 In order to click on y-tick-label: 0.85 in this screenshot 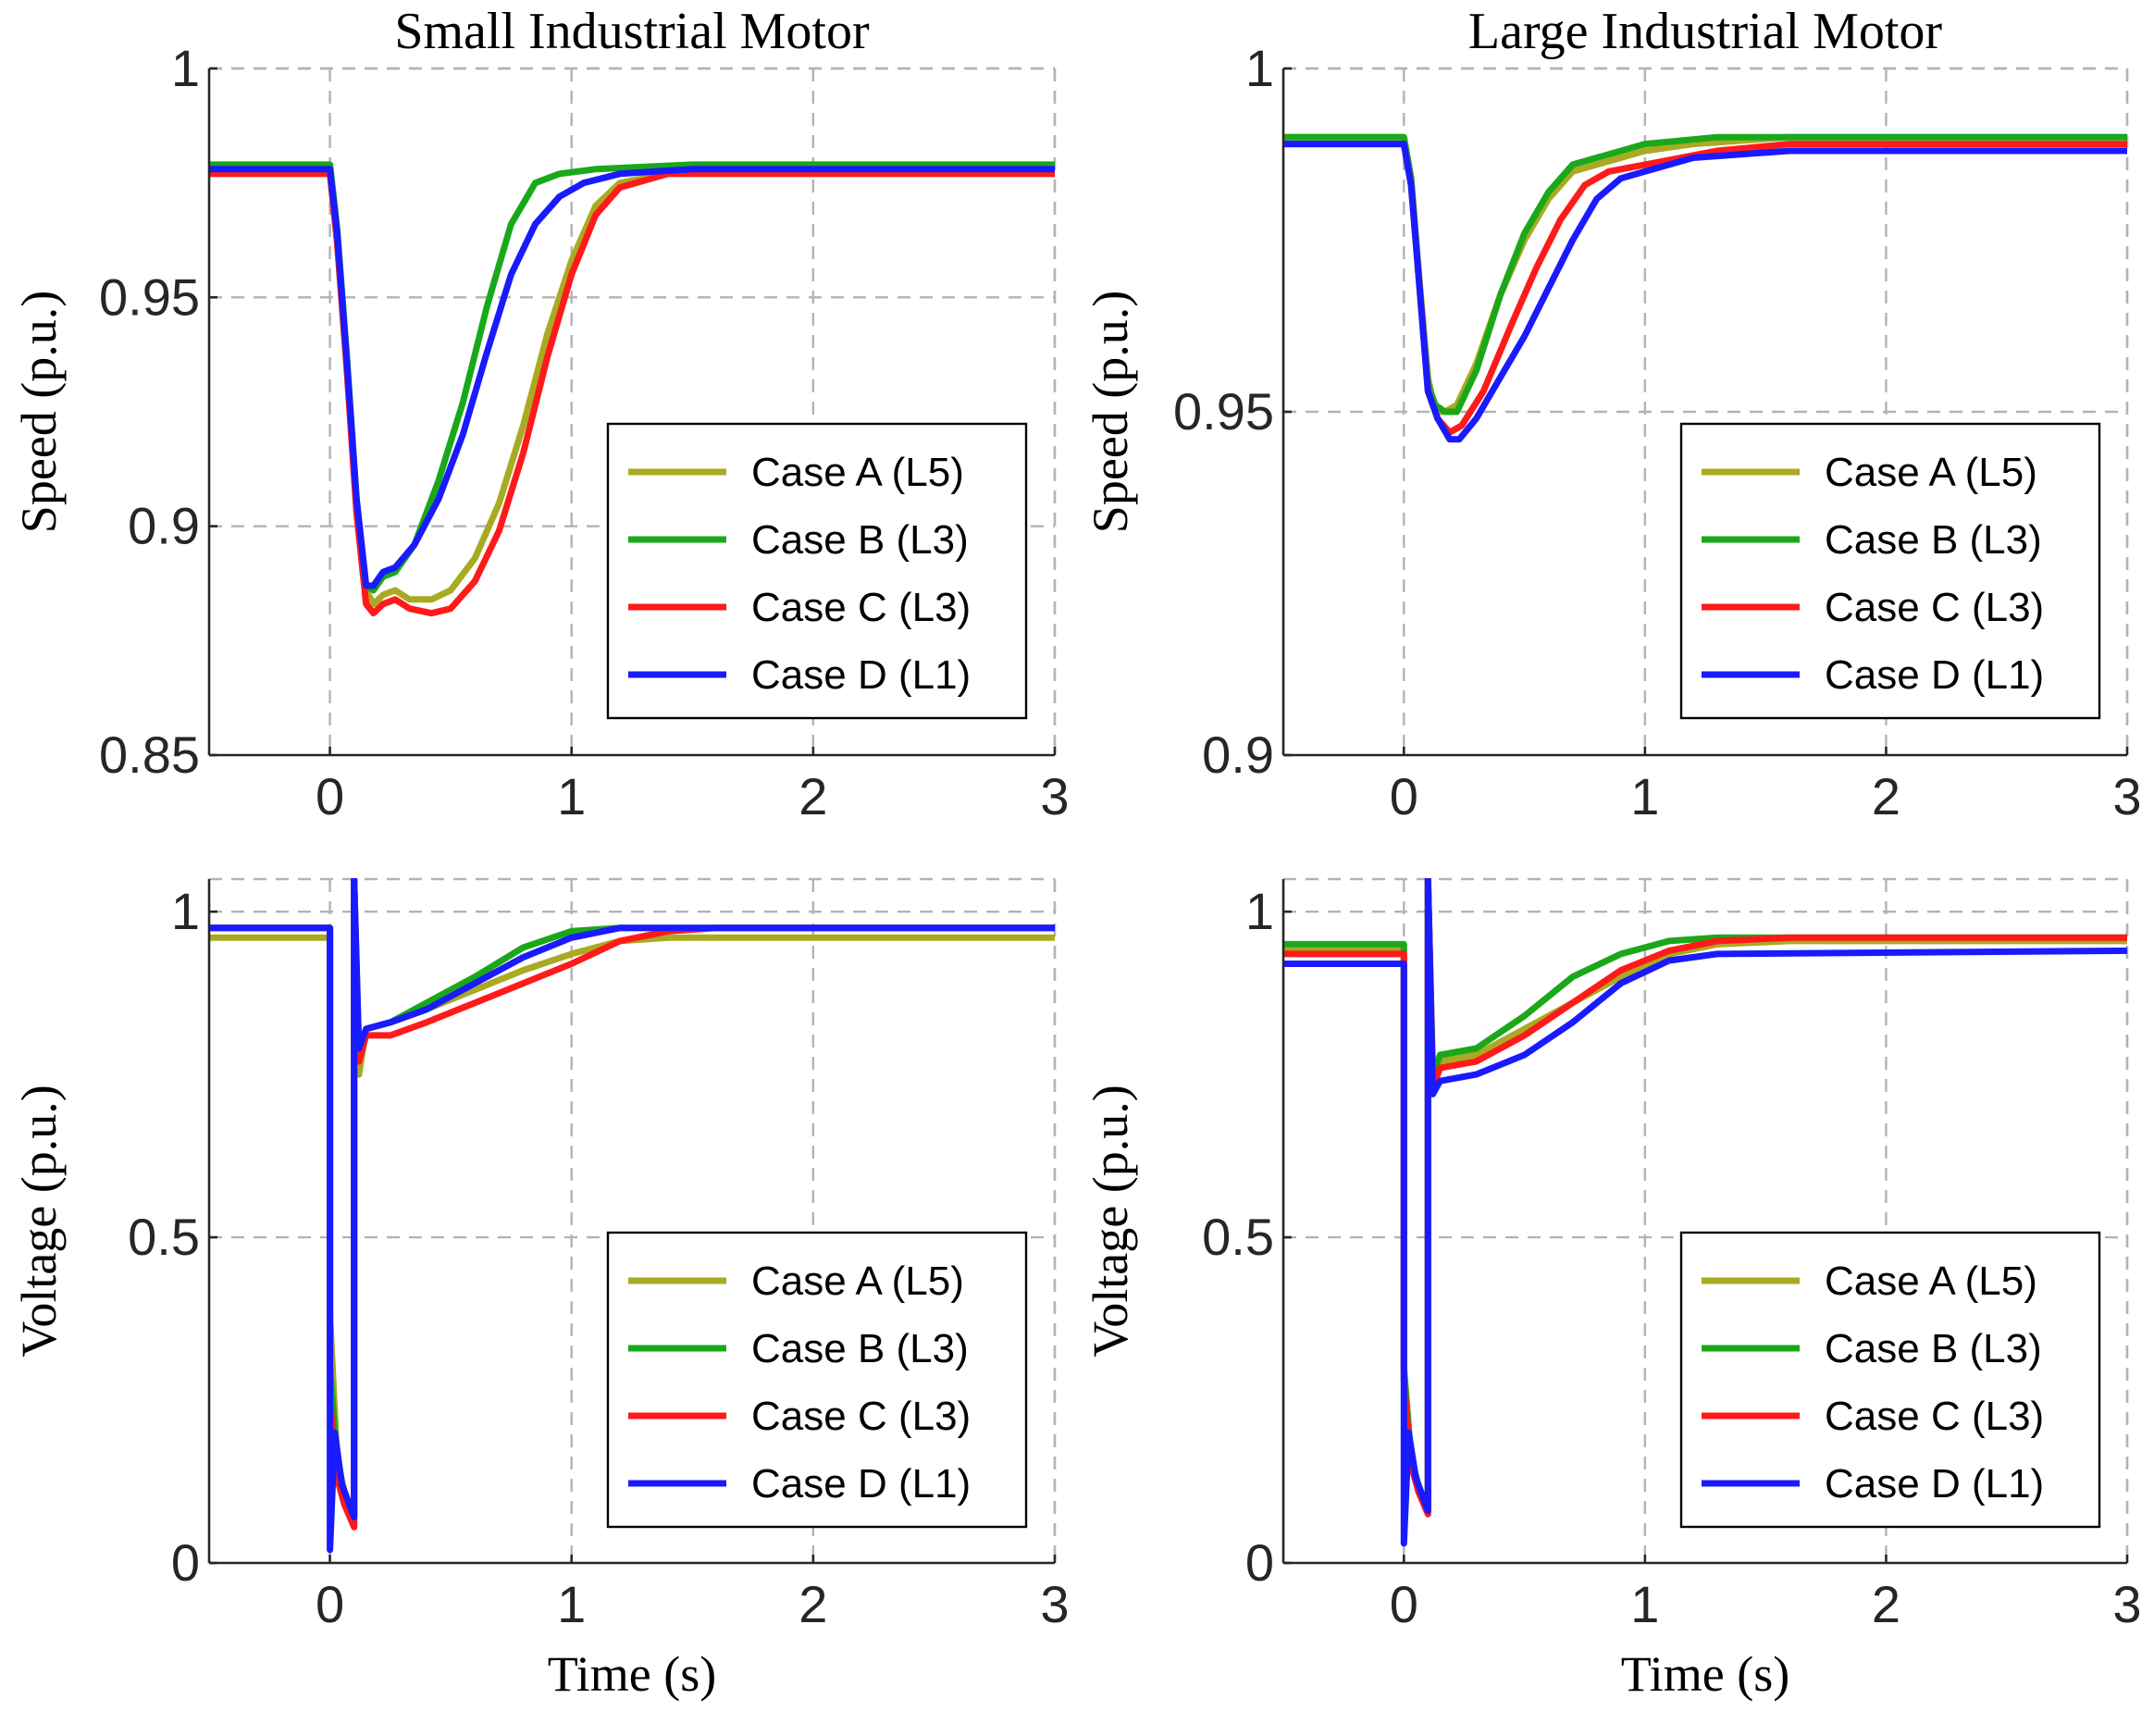, I will do `click(149, 754)`.